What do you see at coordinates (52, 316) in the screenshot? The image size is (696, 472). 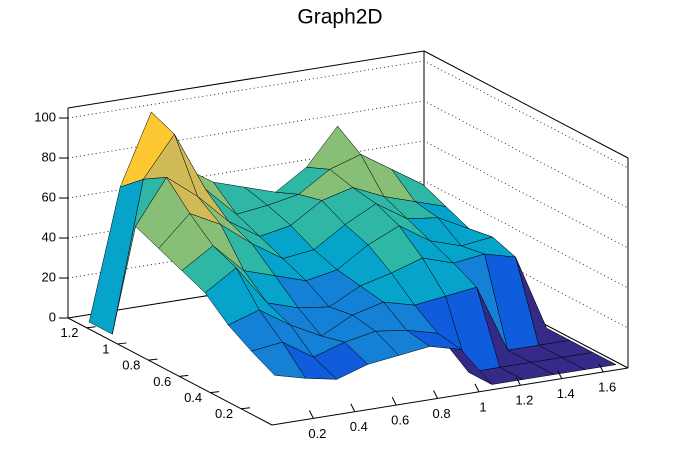 I see `z-tick-label: 0` at bounding box center [52, 316].